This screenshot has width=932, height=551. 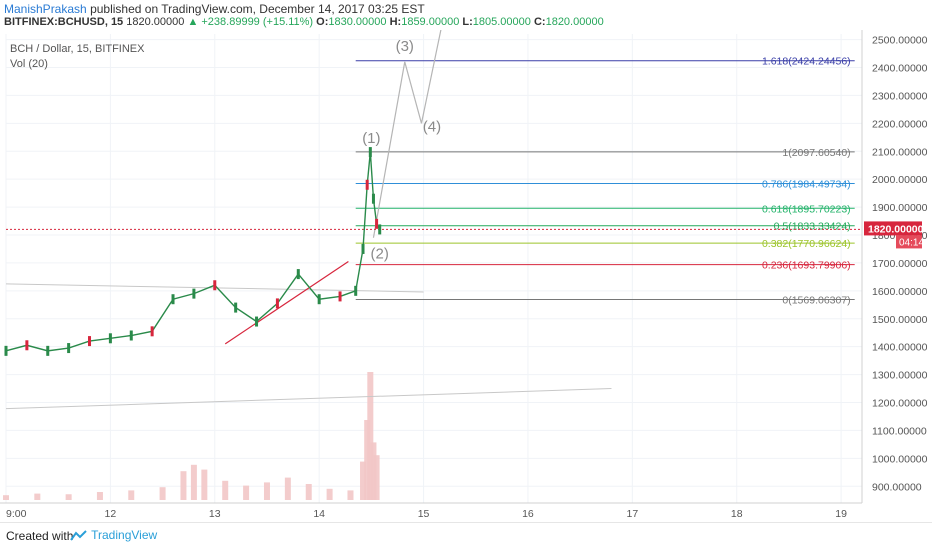 What do you see at coordinates (900, 404) in the screenshot?
I see `y-tick-label: 1200.00000` at bounding box center [900, 404].